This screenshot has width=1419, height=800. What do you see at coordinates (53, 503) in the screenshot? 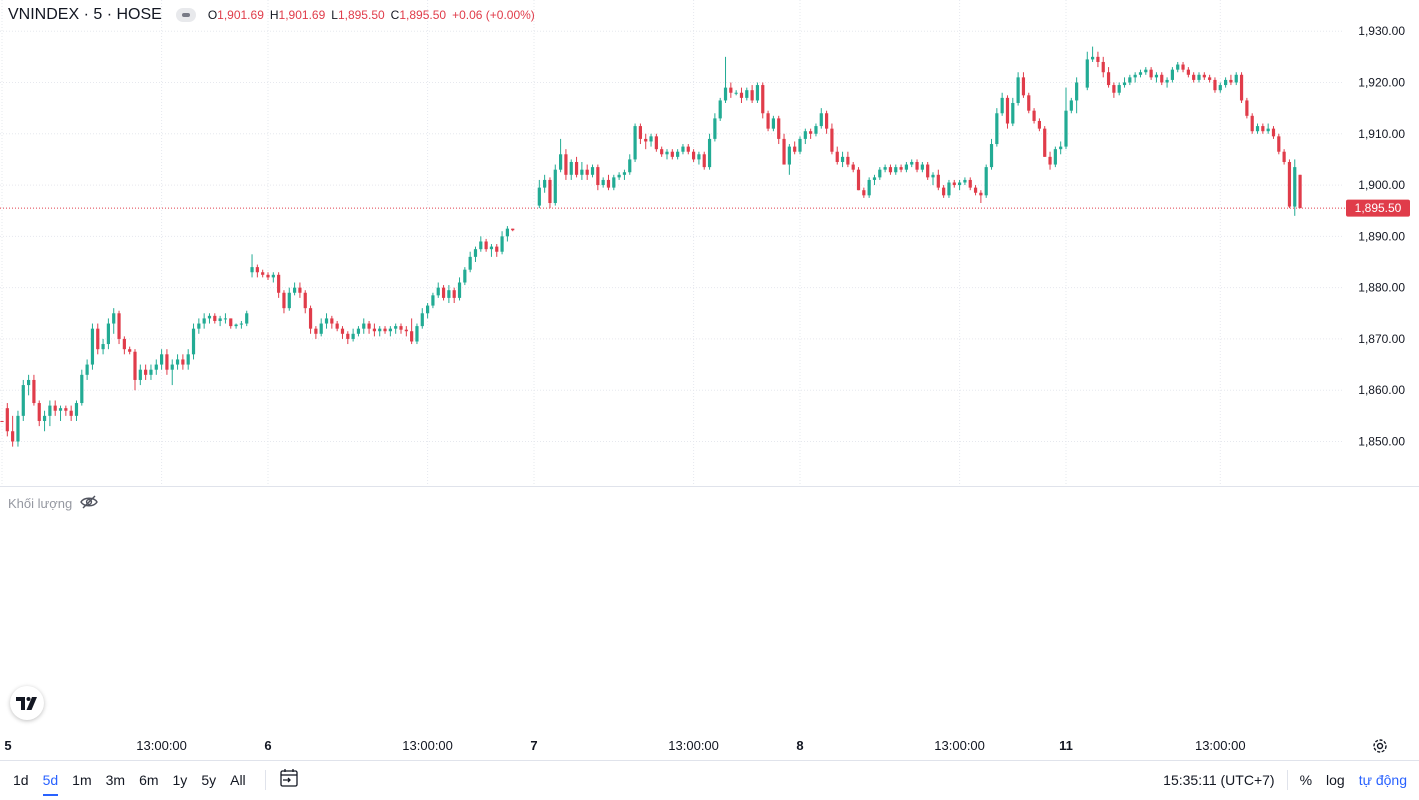
I see `volume-legend: Khối lượng` at bounding box center [53, 503].